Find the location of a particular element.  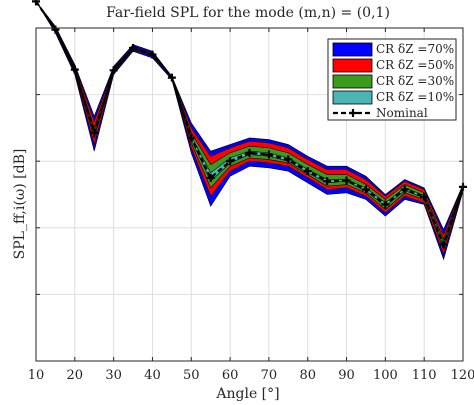

legend-marker-sample is located at coordinates (353, 113).